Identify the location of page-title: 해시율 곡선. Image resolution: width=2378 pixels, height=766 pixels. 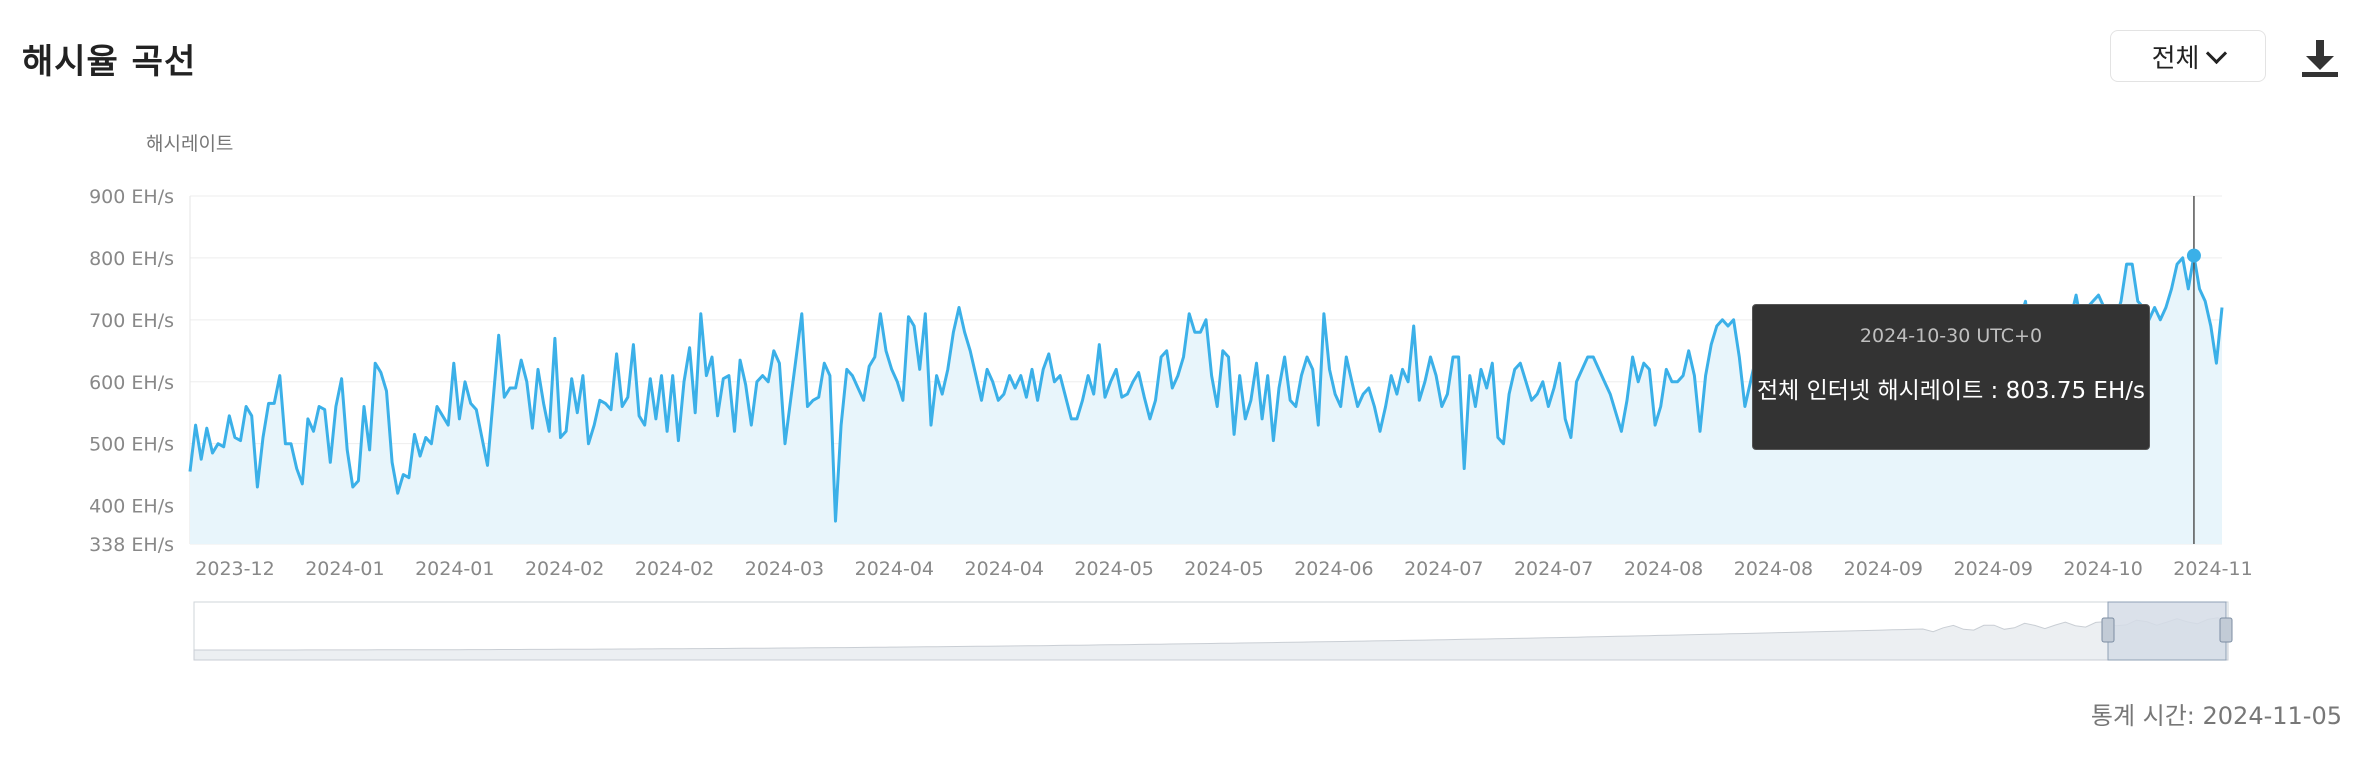
(109, 62).